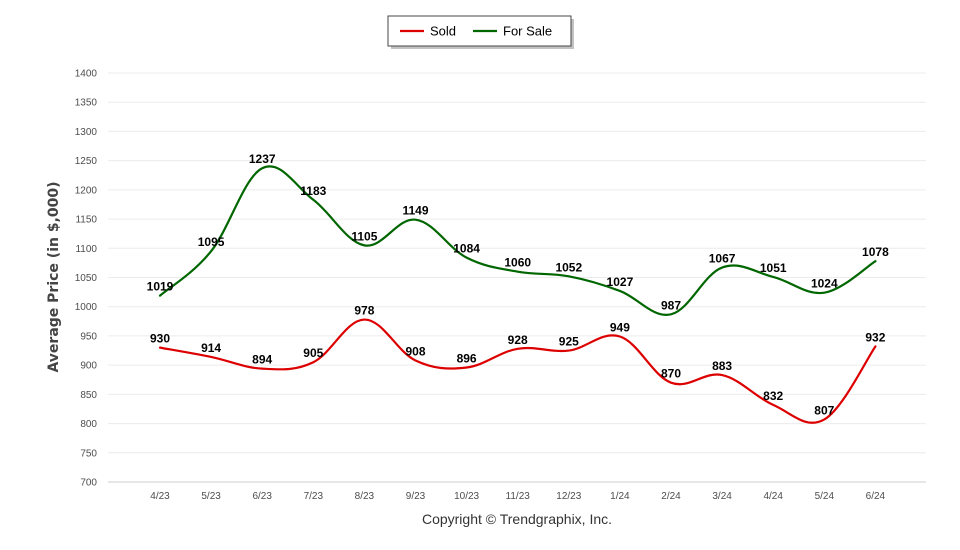 The height and width of the screenshot is (550, 960). What do you see at coordinates (466, 496) in the screenshot?
I see `x-tick-label: 10/23` at bounding box center [466, 496].